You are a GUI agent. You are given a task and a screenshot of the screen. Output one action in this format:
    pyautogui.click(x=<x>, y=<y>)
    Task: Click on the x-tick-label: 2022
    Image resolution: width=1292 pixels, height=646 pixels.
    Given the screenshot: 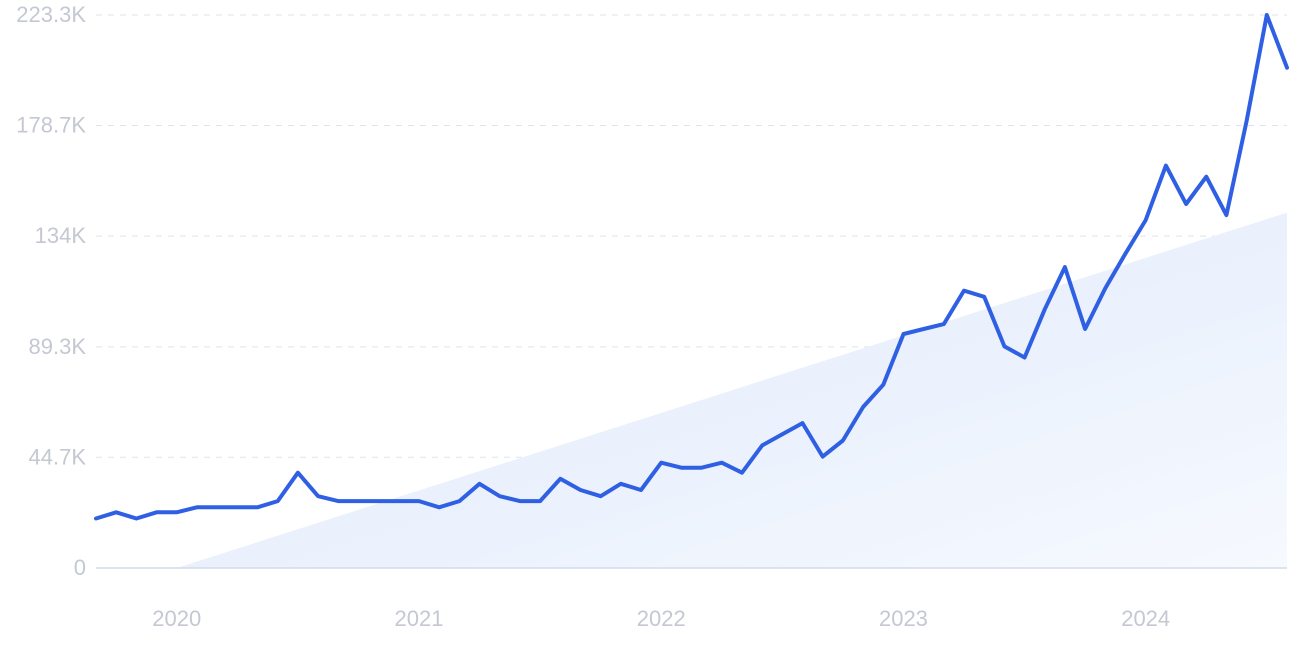 What is the action you would take?
    pyautogui.click(x=661, y=618)
    